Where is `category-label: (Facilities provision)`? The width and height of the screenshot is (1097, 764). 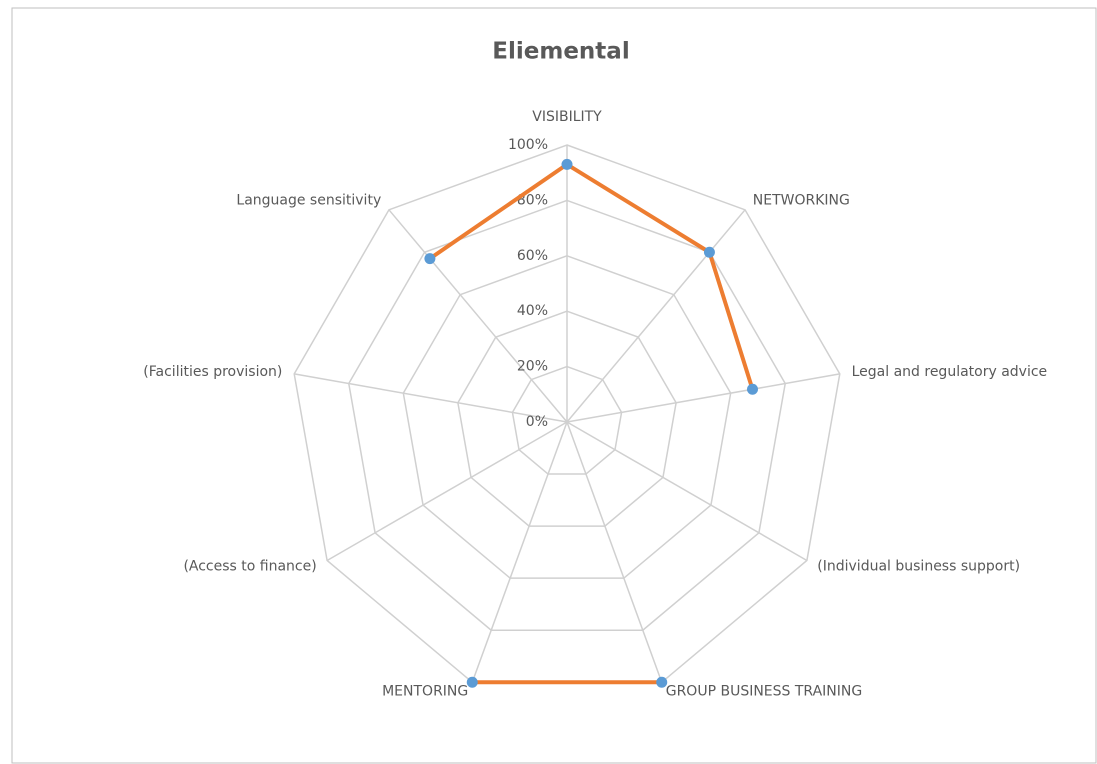 category-label: (Facilities provision) is located at coordinates (212, 372).